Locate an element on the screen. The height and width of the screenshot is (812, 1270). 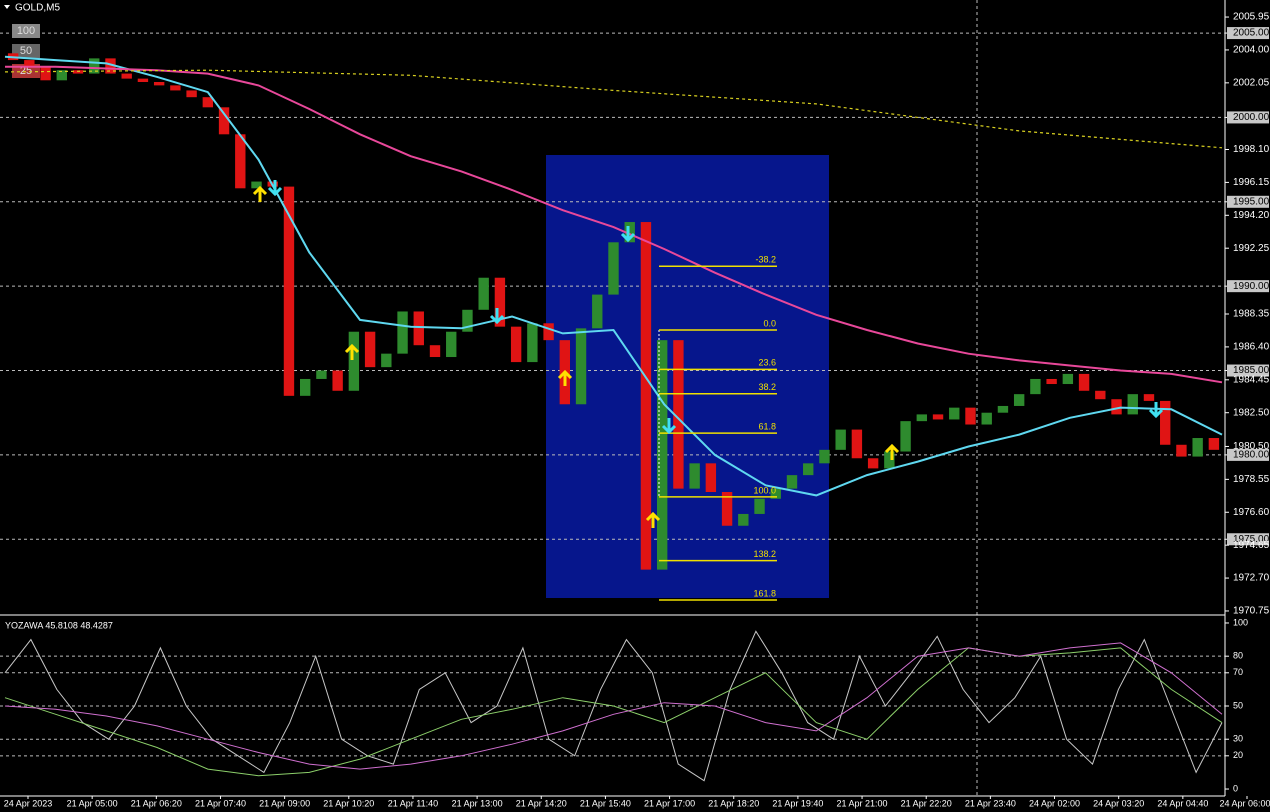
x-tick-label: 21 Apr 23:40 is located at coordinates (990, 803).